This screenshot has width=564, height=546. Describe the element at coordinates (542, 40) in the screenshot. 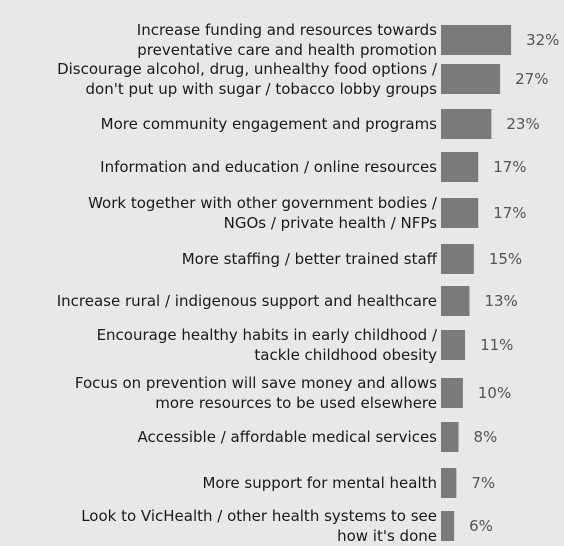

I see `value-label: 32%` at that location.